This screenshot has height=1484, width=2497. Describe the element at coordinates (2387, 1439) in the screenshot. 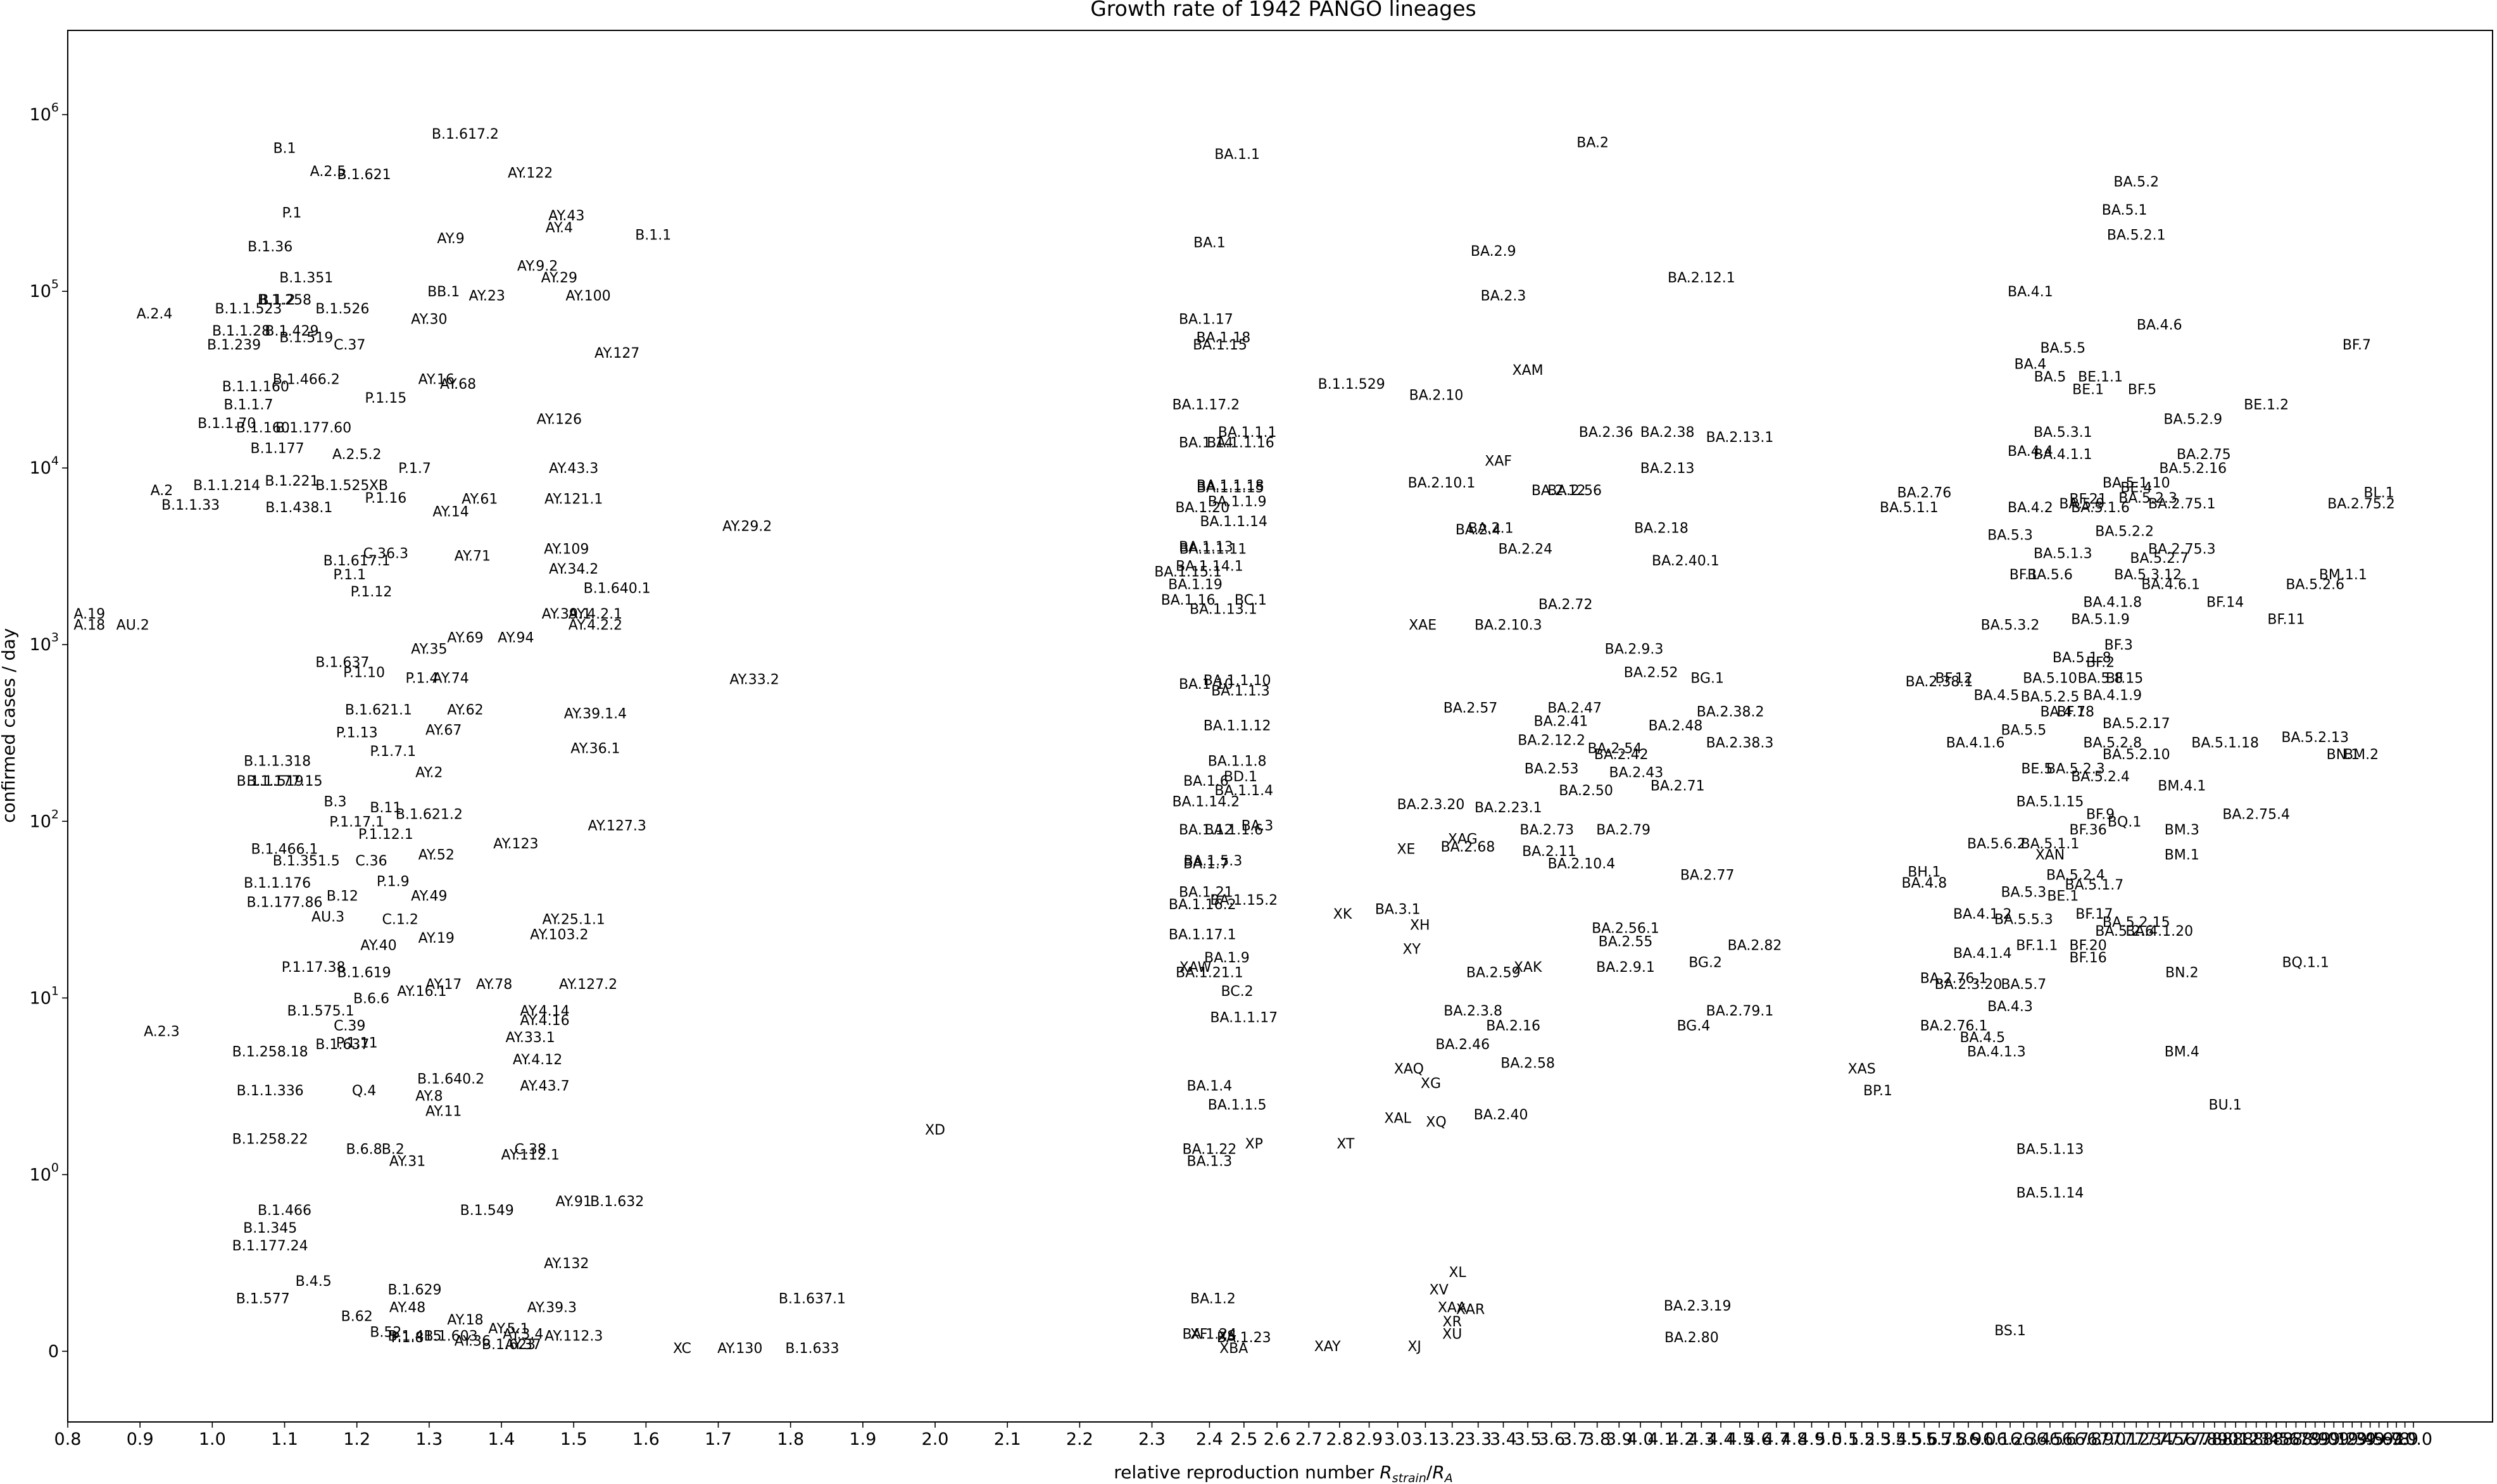

I see `x-tick-label: 9.7` at that location.